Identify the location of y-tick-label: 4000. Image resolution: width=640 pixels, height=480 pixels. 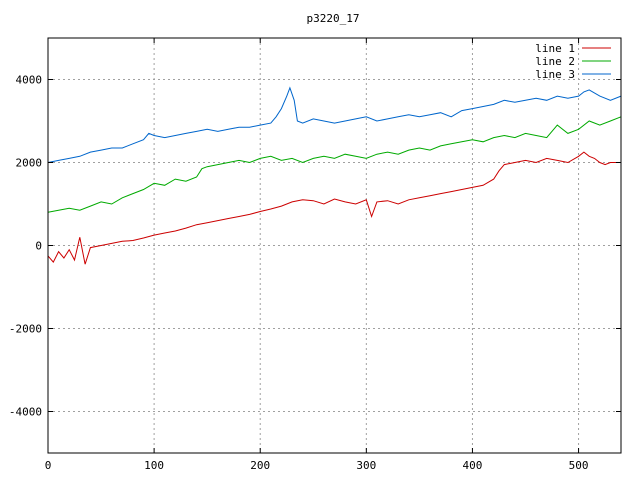
(29, 80).